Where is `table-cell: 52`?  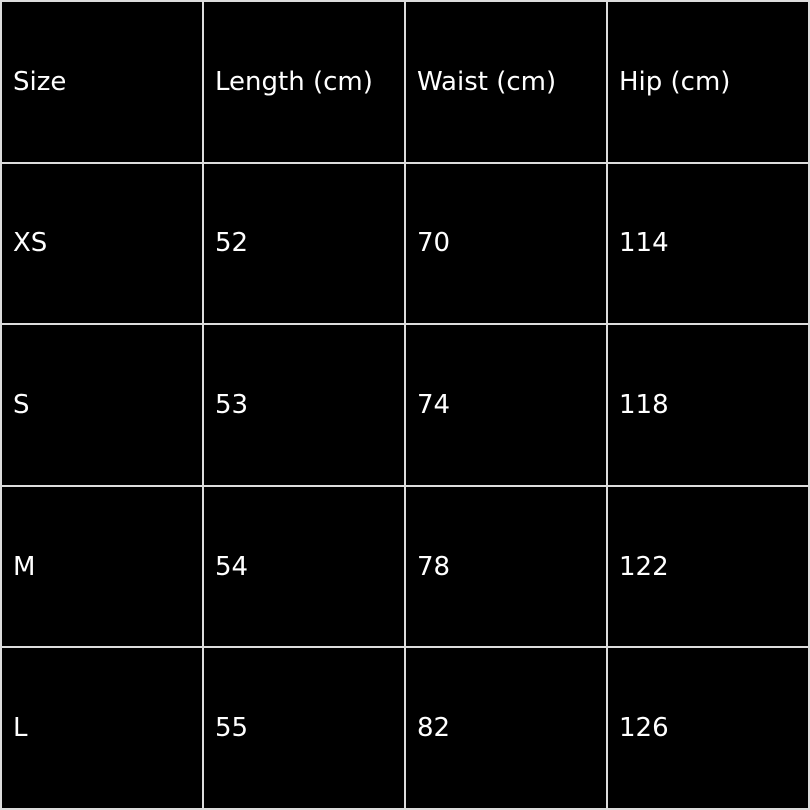 table-cell: 52 is located at coordinates (304, 243).